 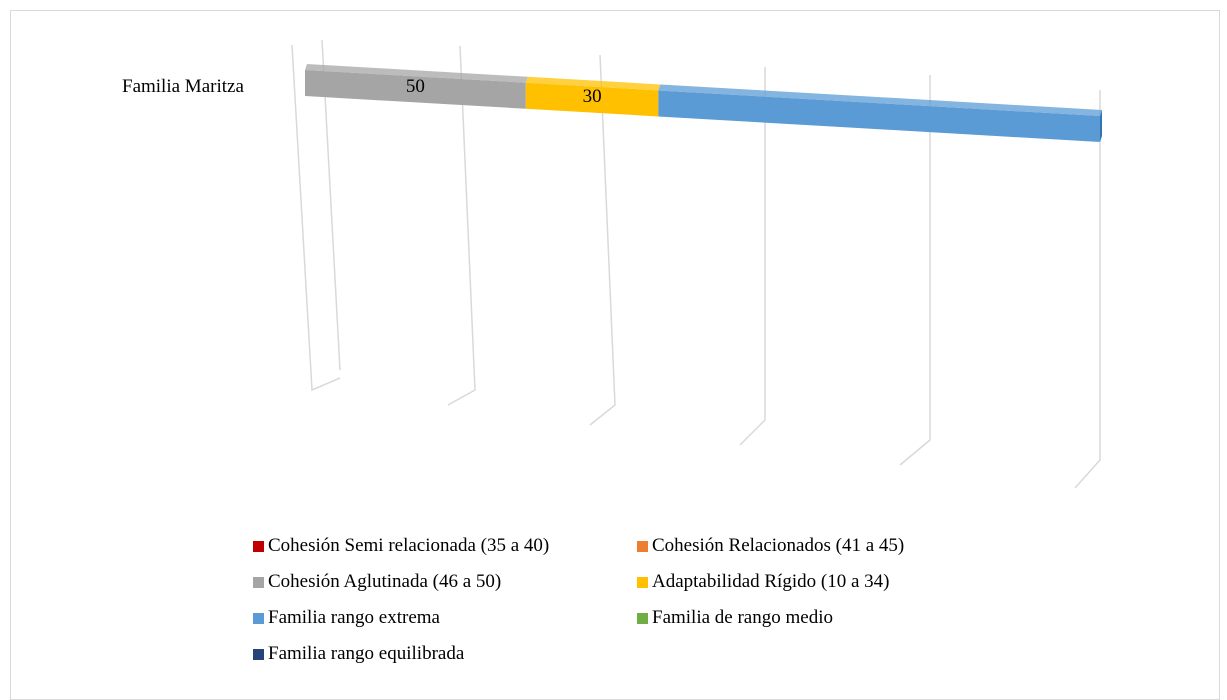 What do you see at coordinates (771, 581) in the screenshot?
I see `legend-label: Adaptabilidad Rígido (10 a 34)` at bounding box center [771, 581].